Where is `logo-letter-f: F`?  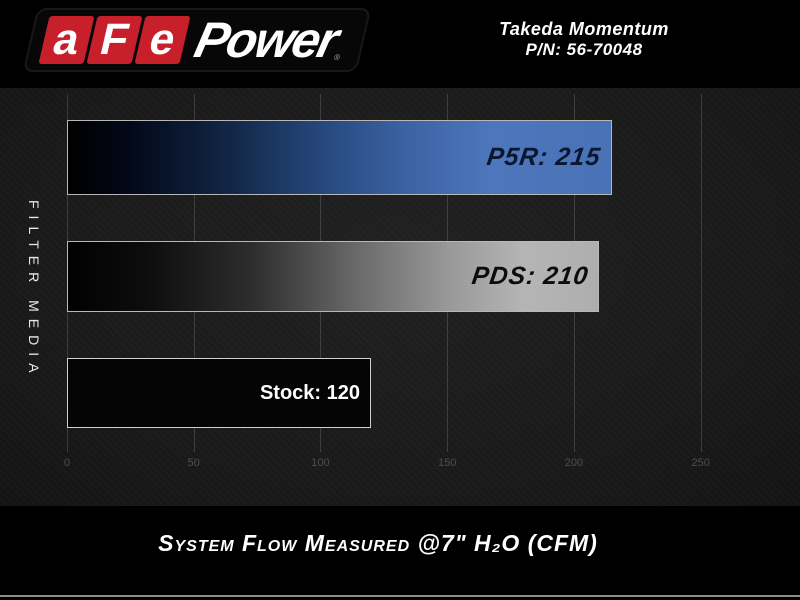
logo-letter-f: F is located at coordinates (114, 39).